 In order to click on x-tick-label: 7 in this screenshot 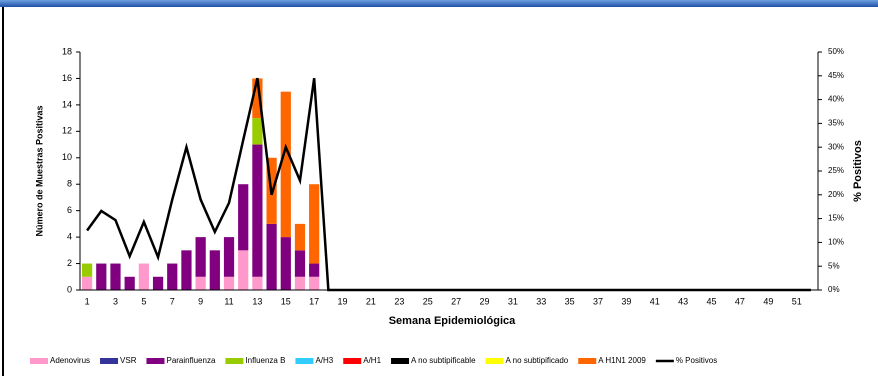, I will do `click(172, 301)`.